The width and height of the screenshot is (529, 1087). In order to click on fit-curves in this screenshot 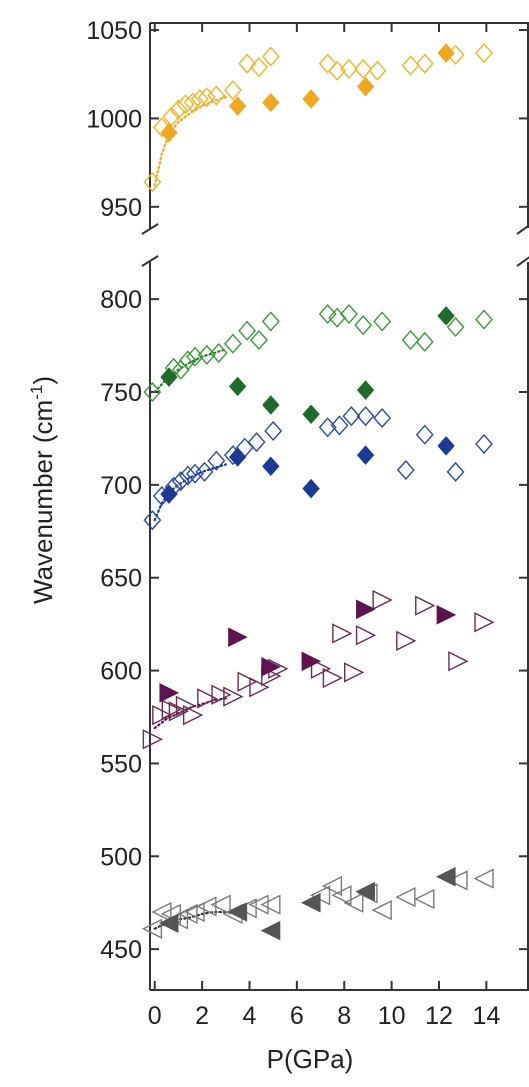, I will do `click(190, 513)`.